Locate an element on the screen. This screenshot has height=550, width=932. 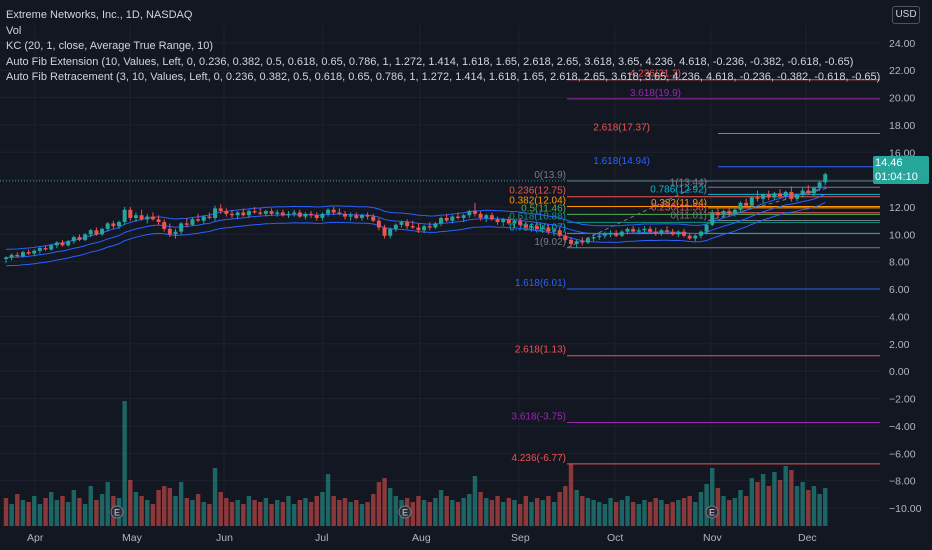
fib-extension-label: 4.236(21.3) is located at coordinates (655, 74).